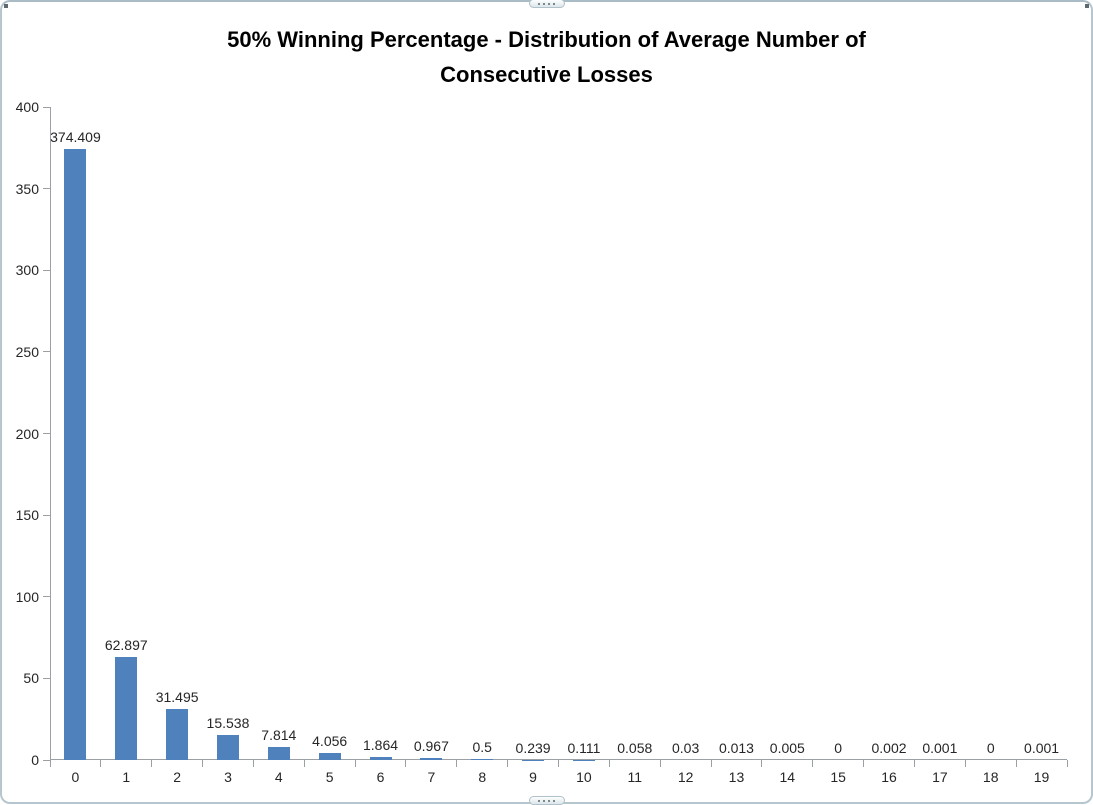 The width and height of the screenshot is (1093, 805). I want to click on chart-title-line2: Consecutive Losses, so click(546, 74).